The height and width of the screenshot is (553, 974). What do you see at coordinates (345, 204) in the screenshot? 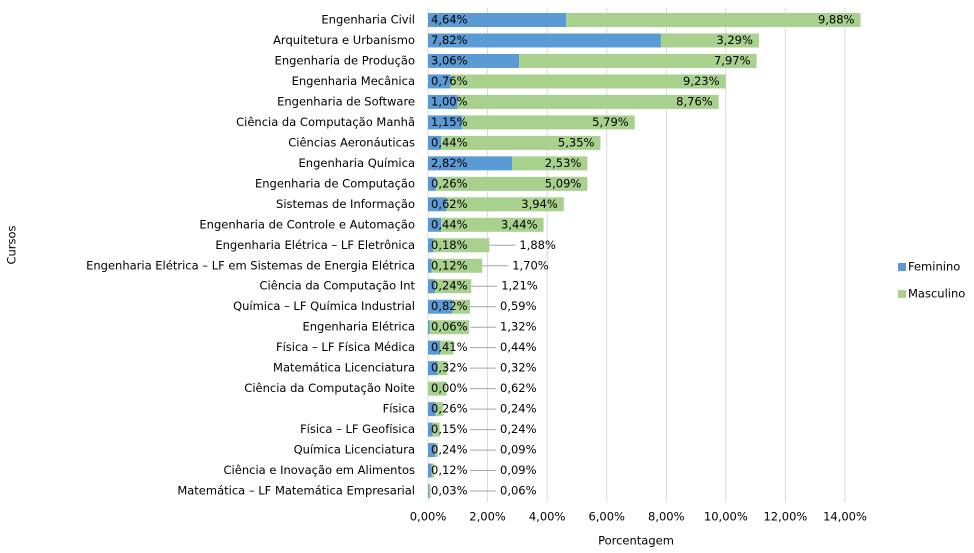
I see `y-tick-label: Sistemas de Informação` at bounding box center [345, 204].